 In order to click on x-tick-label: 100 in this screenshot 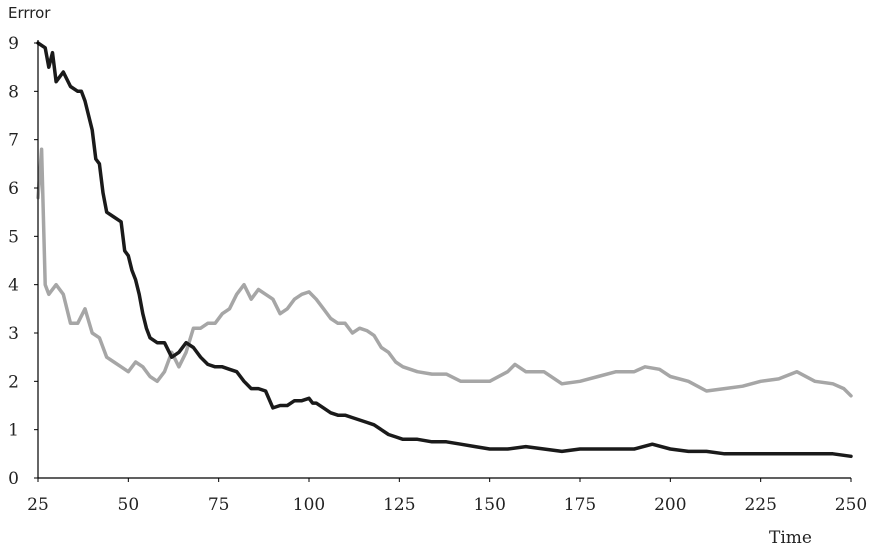, I will do `click(309, 505)`.